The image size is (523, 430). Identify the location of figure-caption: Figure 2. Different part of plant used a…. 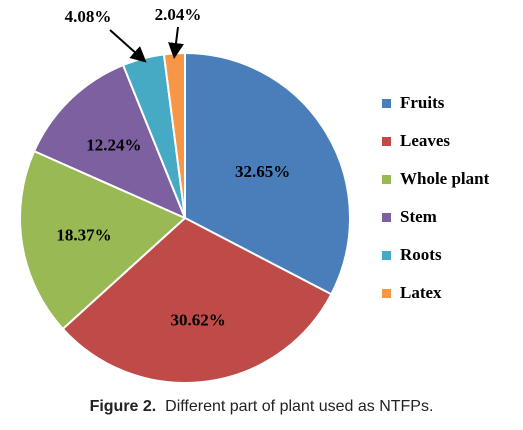
(261, 407).